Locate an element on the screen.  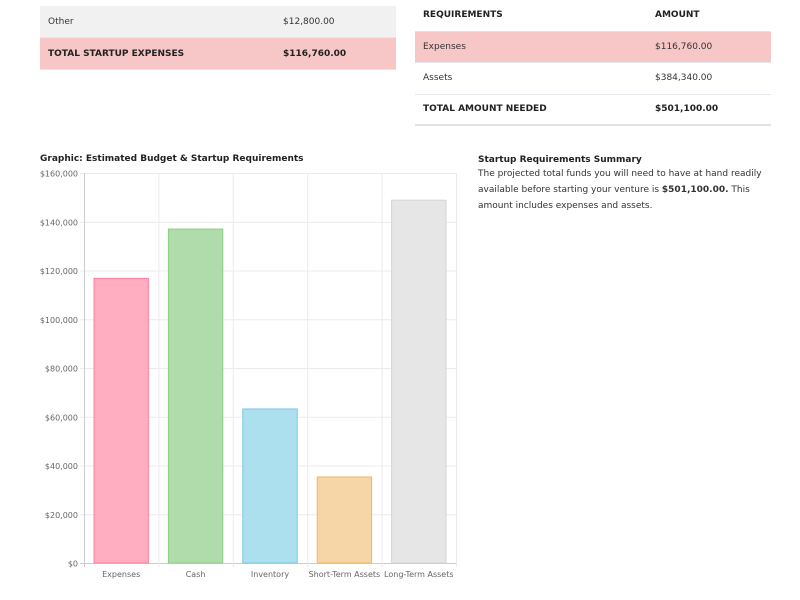
bar-inventory is located at coordinates (270, 486).